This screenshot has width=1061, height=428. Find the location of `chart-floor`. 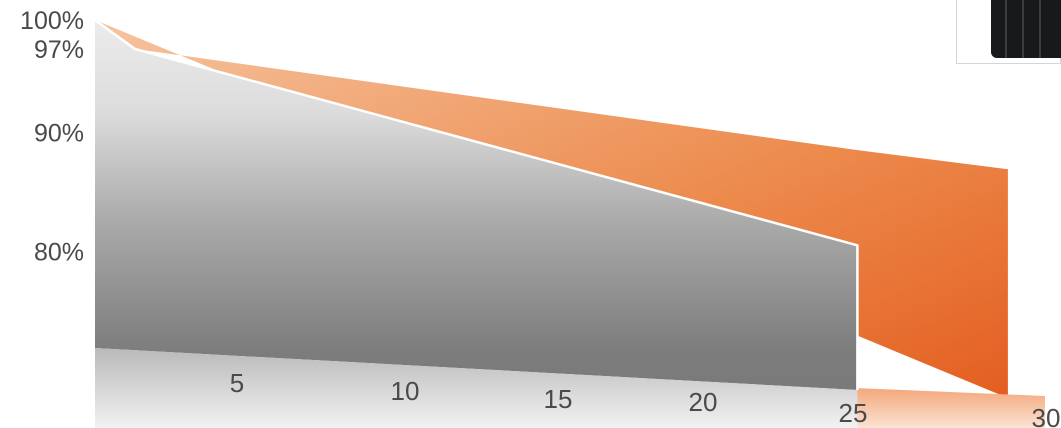

chart-floor is located at coordinates (476, 388).